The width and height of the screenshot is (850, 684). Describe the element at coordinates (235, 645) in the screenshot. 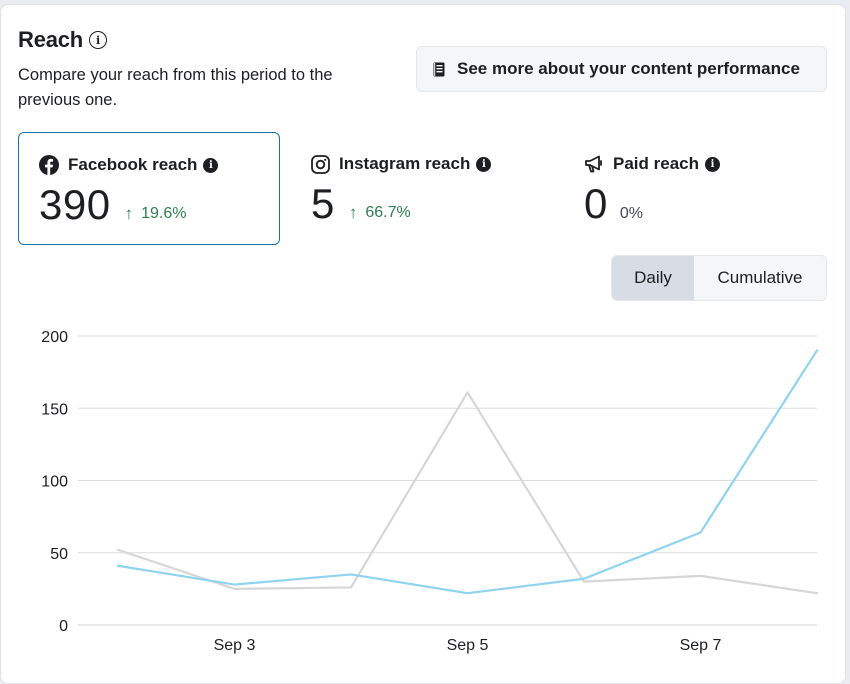

I see `x-tick-label: Sep 3` at that location.